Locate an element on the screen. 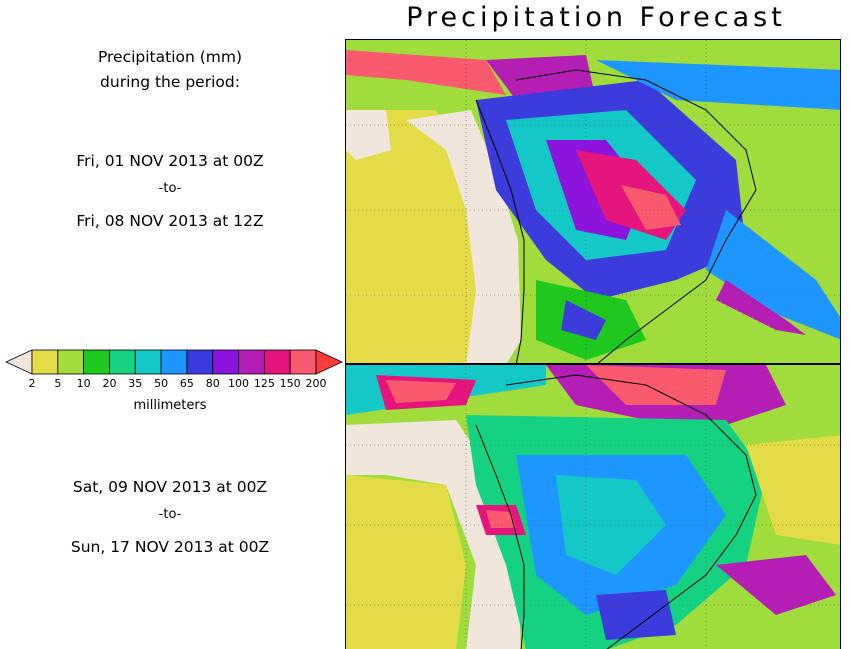 Image resolution: width=850 pixels, height=649 pixels. colorbar-tick-label: 100 is located at coordinates (238, 383).